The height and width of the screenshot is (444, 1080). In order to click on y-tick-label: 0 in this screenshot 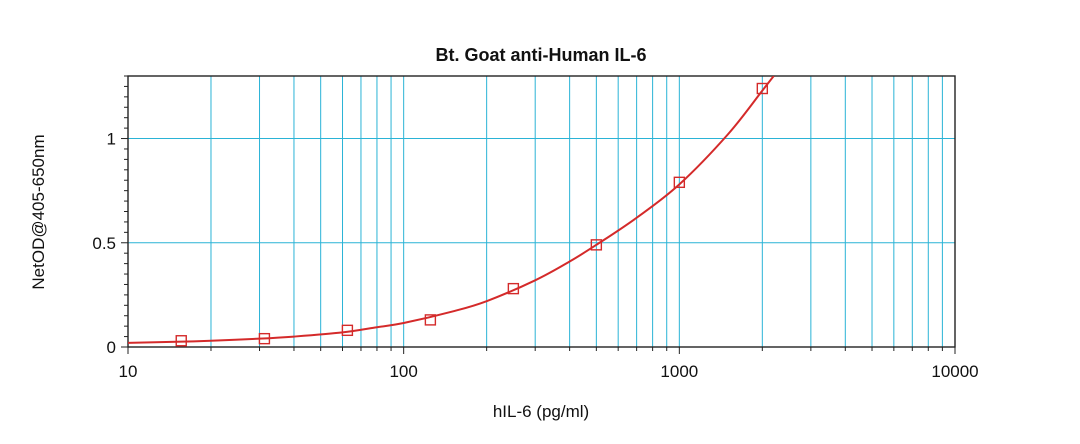, I will do `click(111, 347)`.